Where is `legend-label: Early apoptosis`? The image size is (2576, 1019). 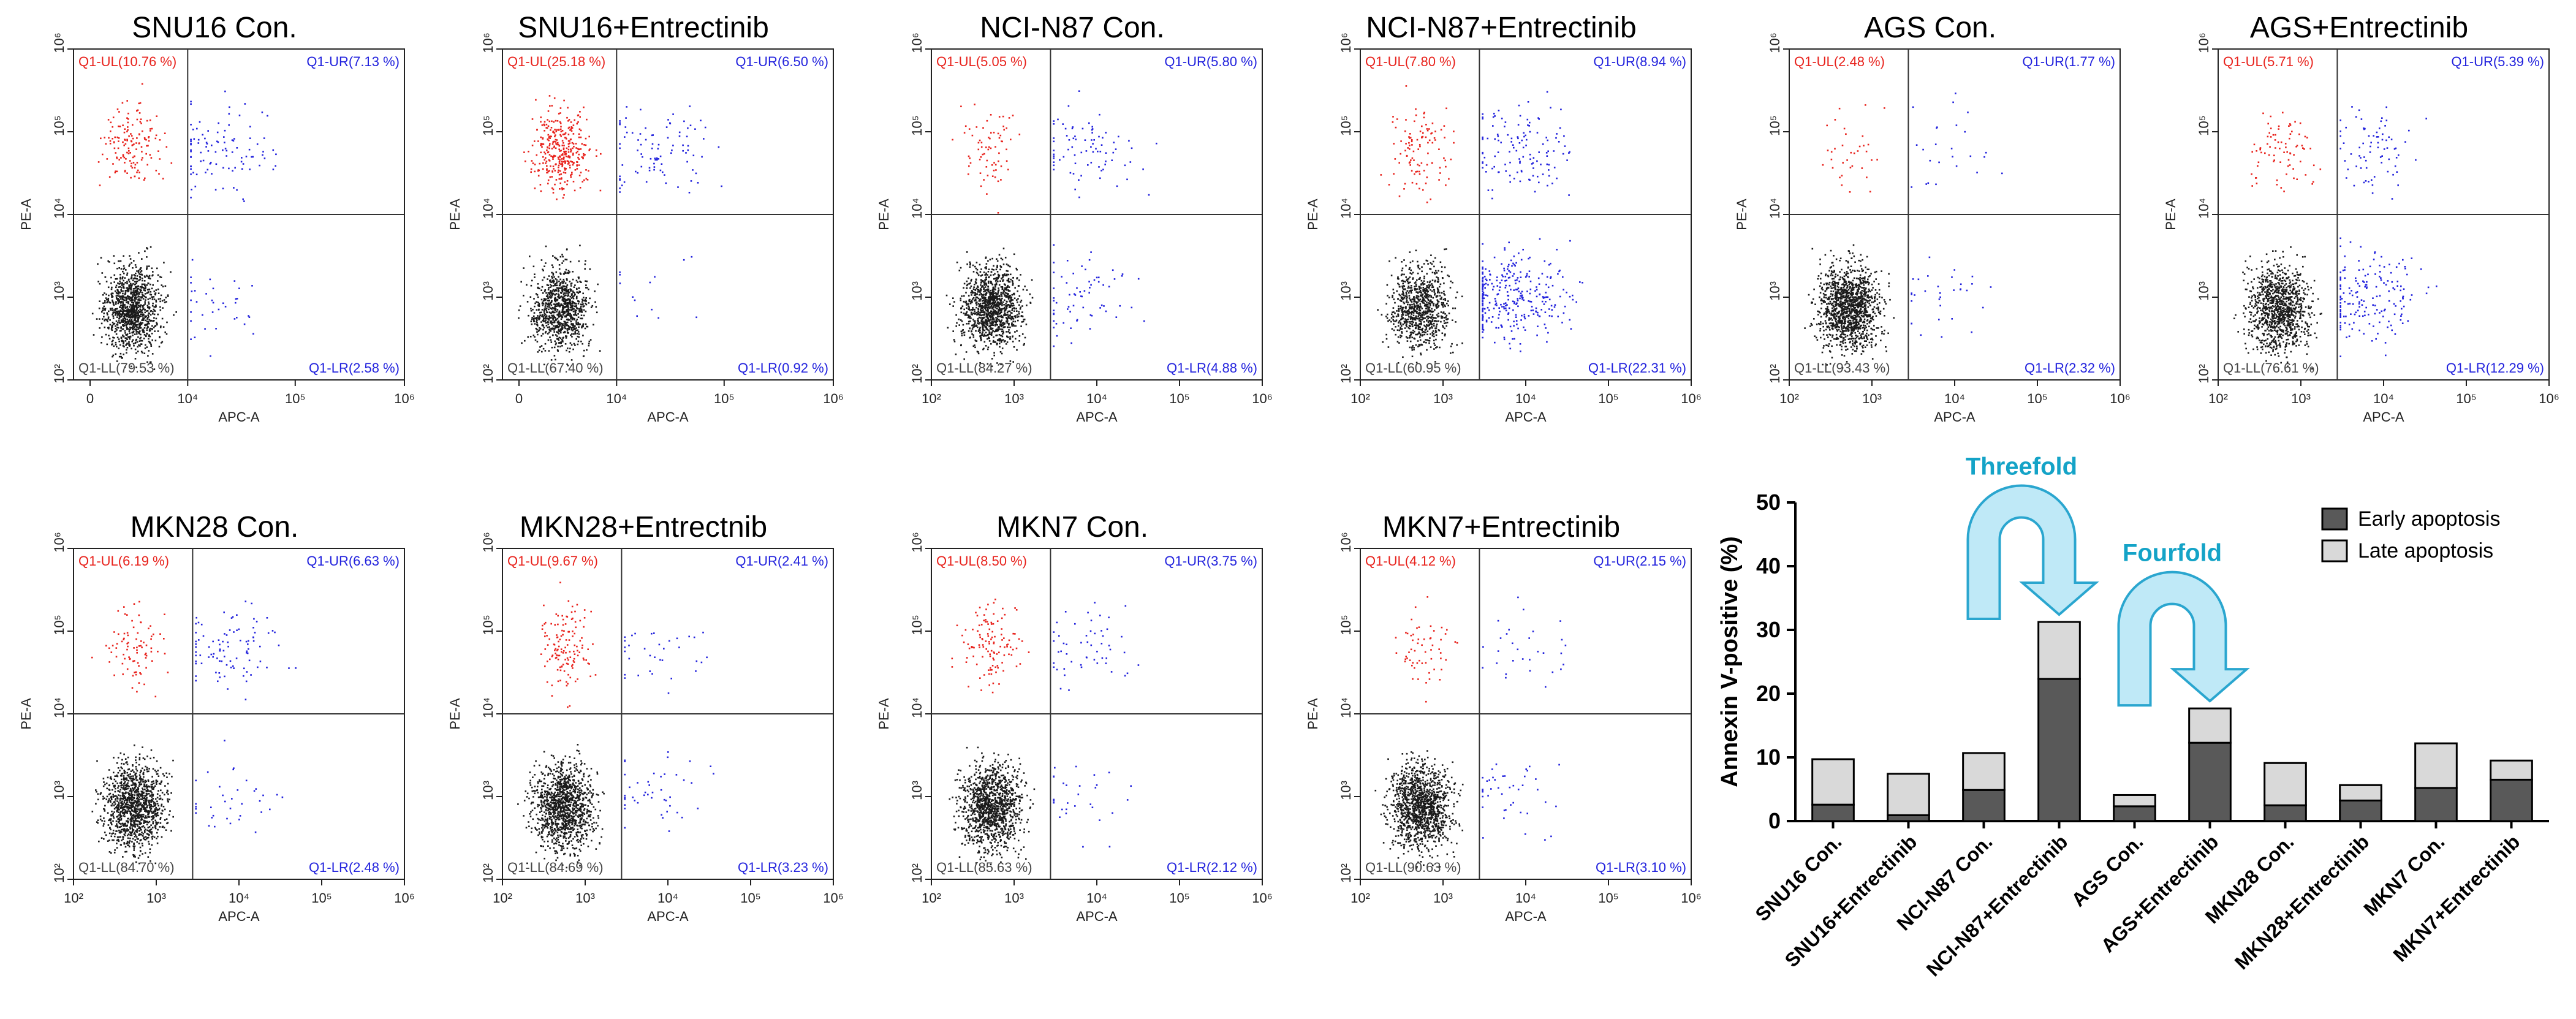
legend-label: Early apoptosis is located at coordinates (2429, 519).